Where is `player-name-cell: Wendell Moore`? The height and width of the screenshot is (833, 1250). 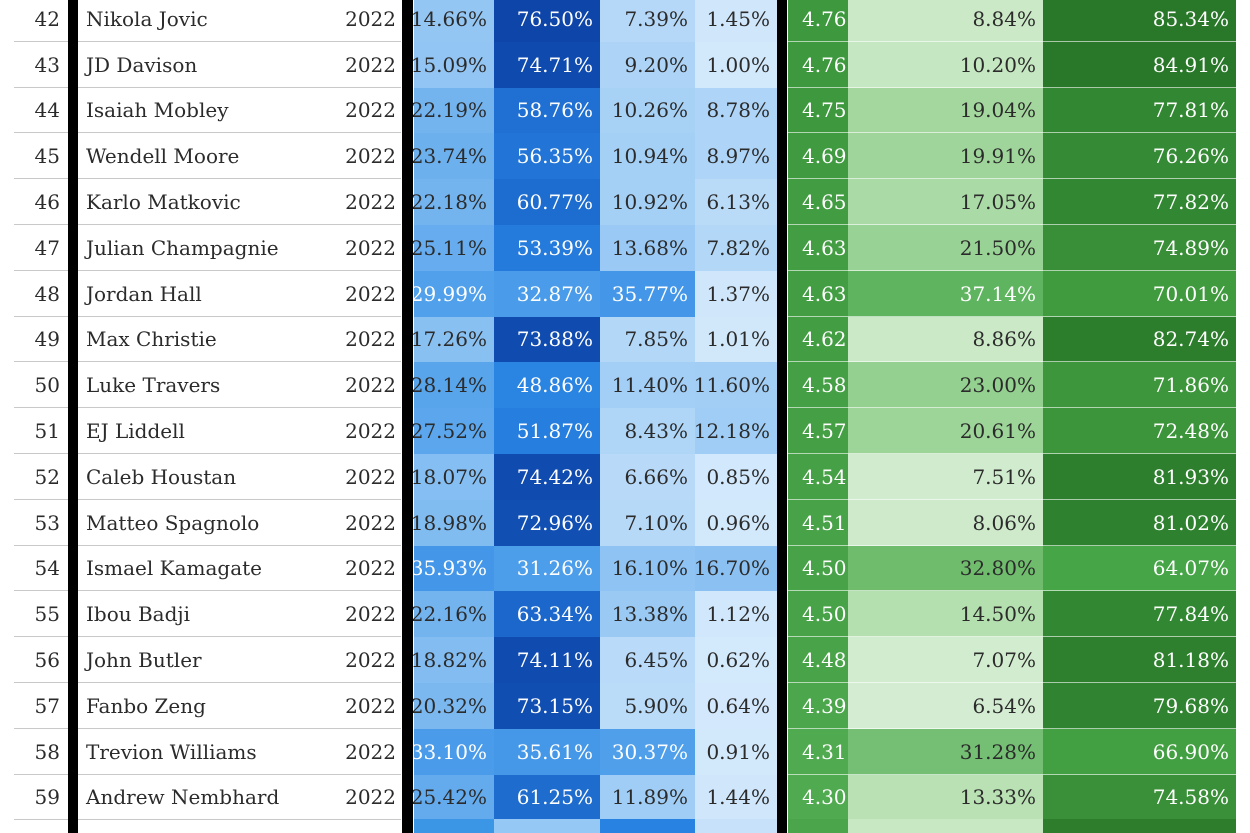
player-name-cell: Wendell Moore is located at coordinates (163, 156).